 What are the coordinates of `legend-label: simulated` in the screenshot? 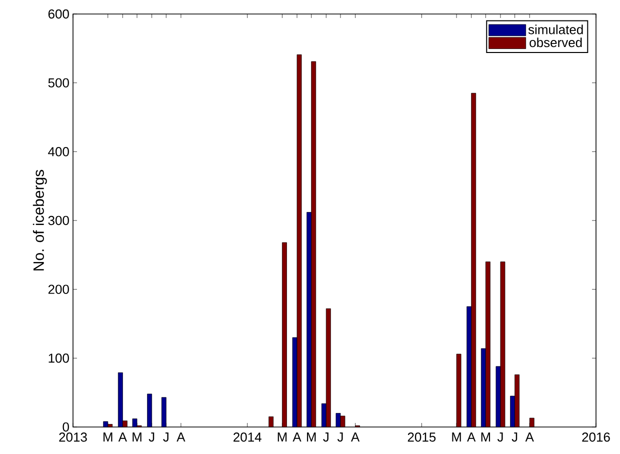 It's located at (555, 29).